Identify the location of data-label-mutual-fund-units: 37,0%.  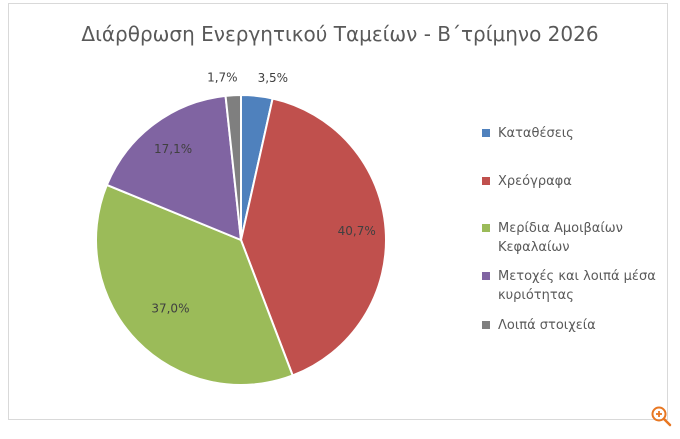
(170, 308).